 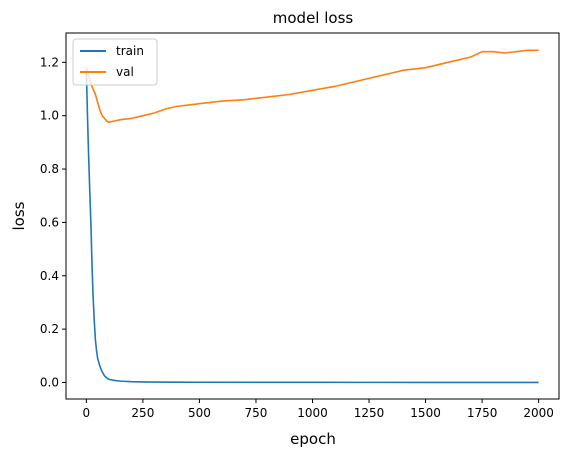 I want to click on x-tick-label: 750, so click(x=256, y=413).